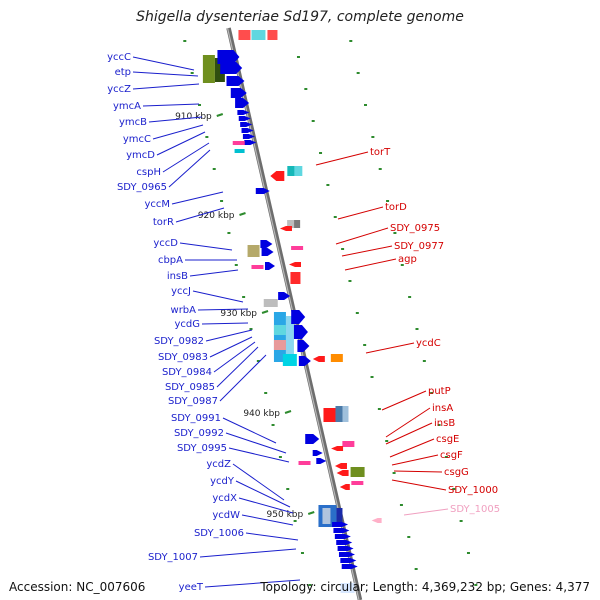 This screenshot has height=600, width=600. What do you see at coordinates (415, 228) in the screenshot?
I see `label-right-2: SDY_0975` at bounding box center [415, 228].